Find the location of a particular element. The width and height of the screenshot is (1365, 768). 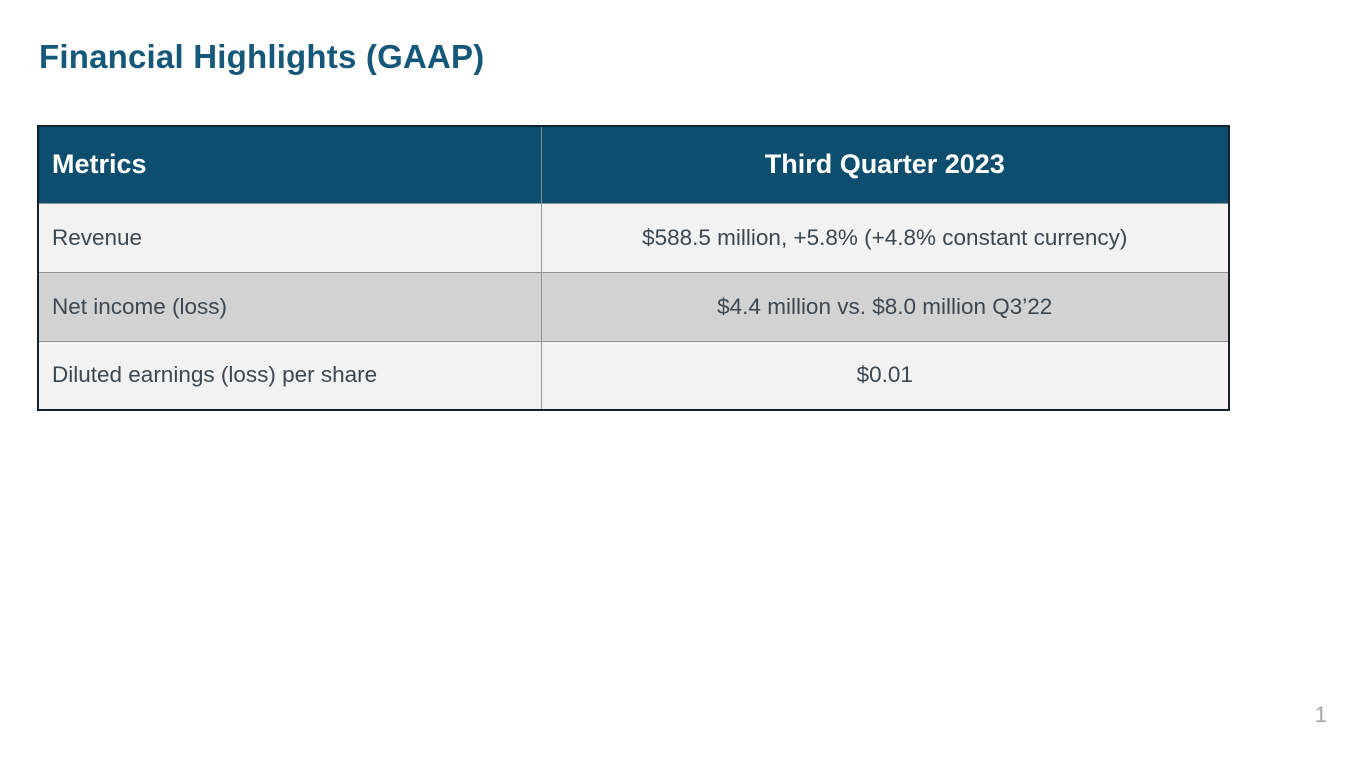

metric-label-net-income: Net income (loss) is located at coordinates (289, 306).